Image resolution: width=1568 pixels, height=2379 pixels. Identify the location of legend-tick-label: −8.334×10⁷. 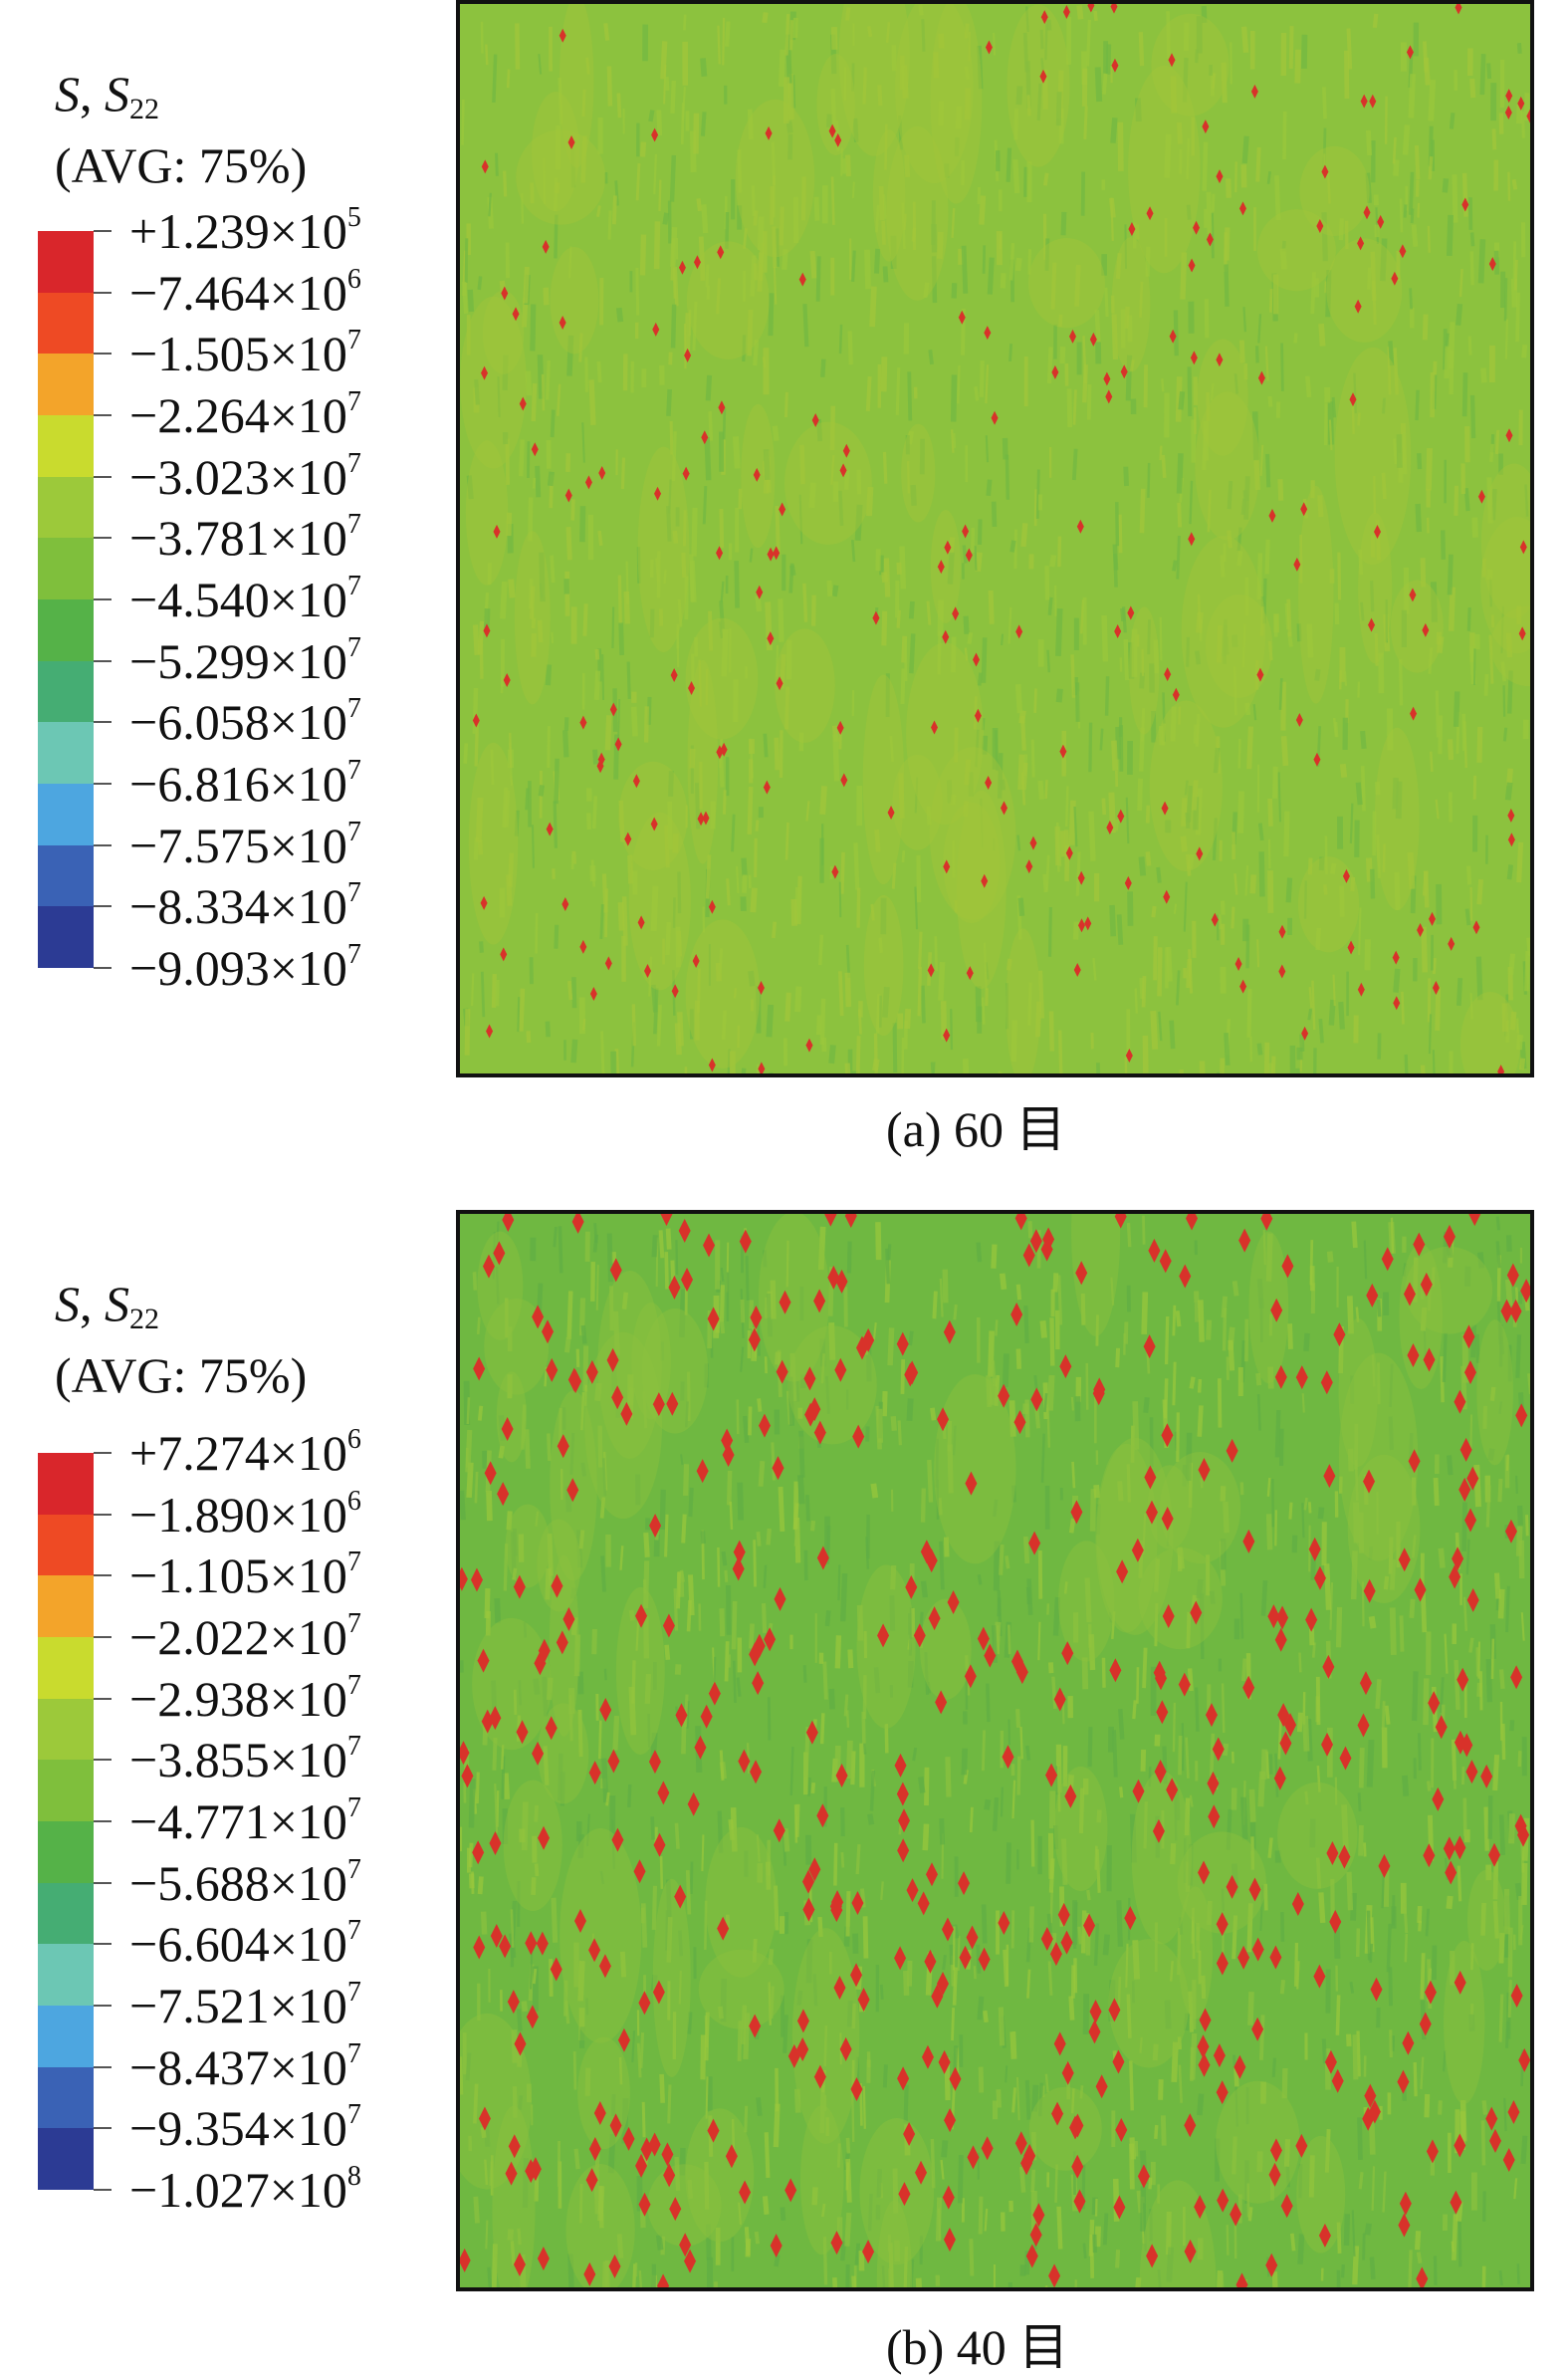
(245, 906).